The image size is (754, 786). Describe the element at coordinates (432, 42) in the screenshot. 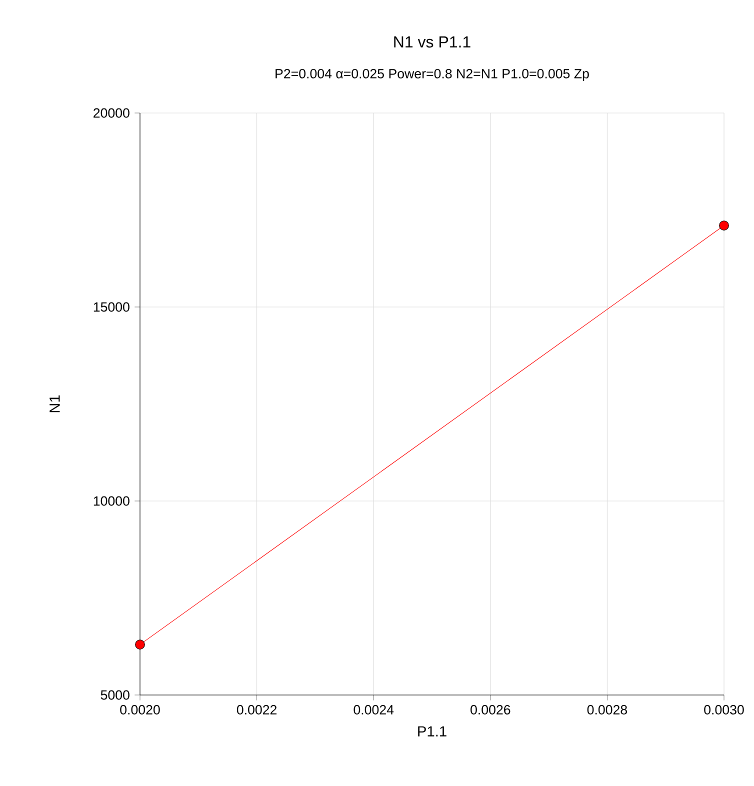

I see `chart-title: N1 vs P1.1` at that location.